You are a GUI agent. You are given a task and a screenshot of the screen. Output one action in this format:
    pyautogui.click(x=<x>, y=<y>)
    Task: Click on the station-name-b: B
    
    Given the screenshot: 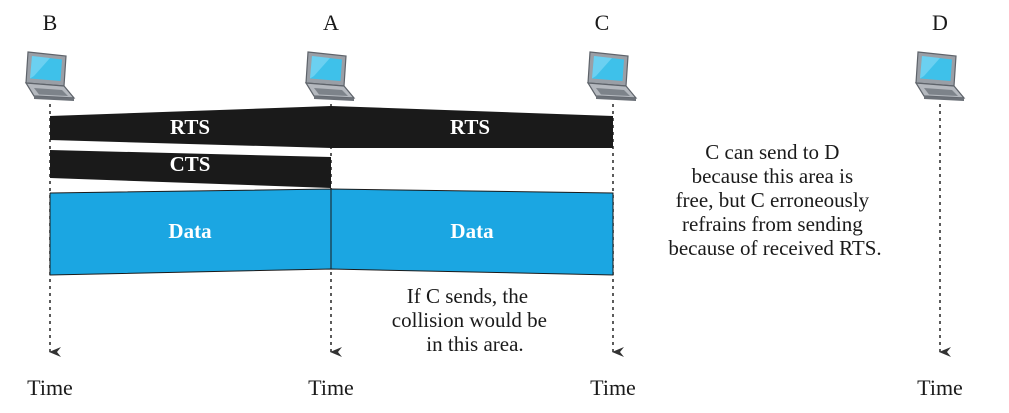 What is the action you would take?
    pyautogui.click(x=50, y=22)
    